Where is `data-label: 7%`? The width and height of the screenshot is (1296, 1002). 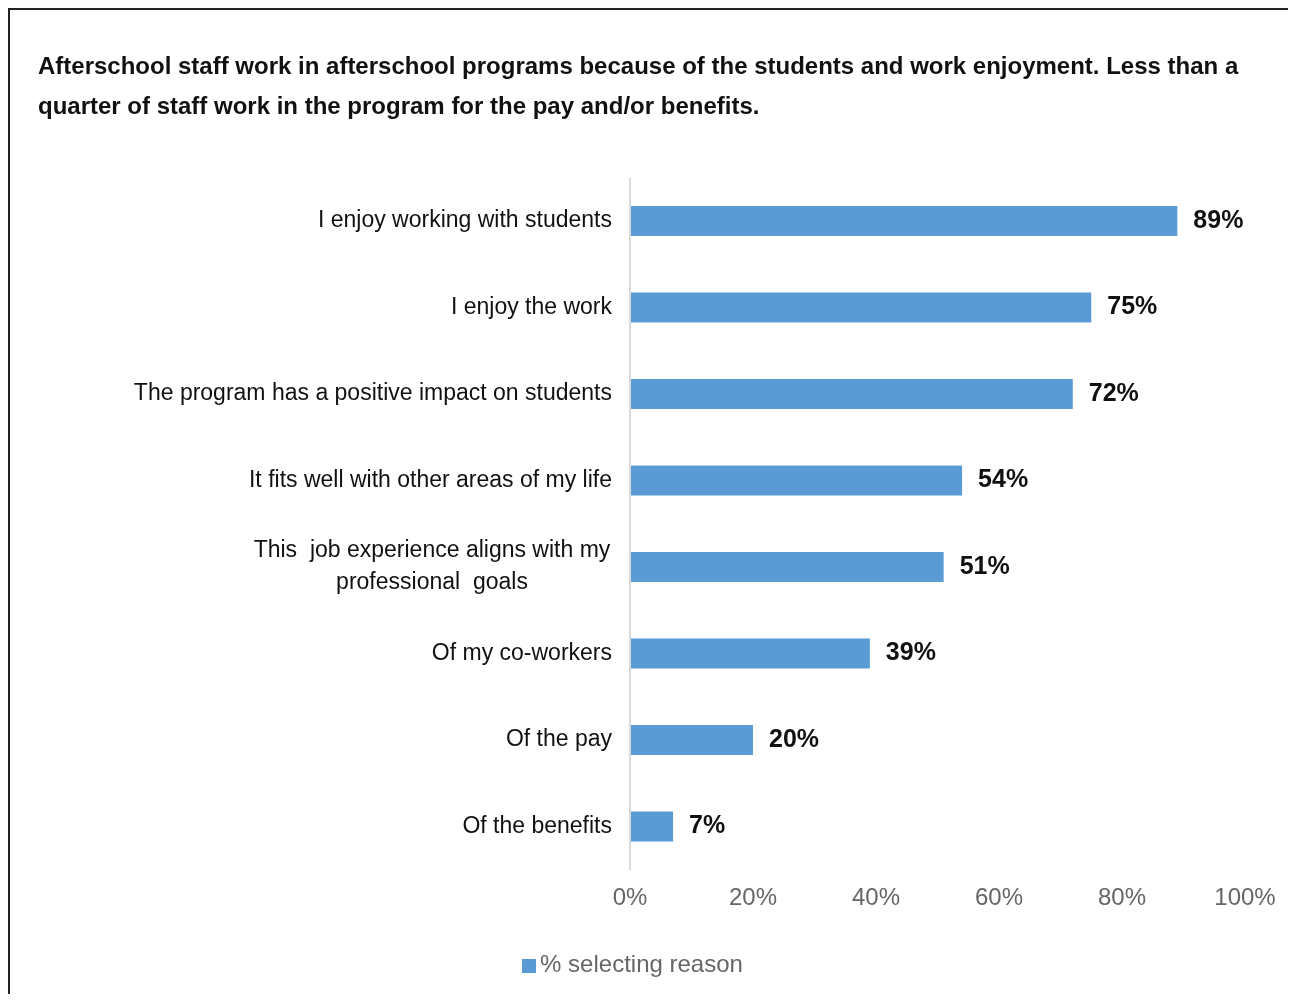
data-label: 7% is located at coordinates (707, 824).